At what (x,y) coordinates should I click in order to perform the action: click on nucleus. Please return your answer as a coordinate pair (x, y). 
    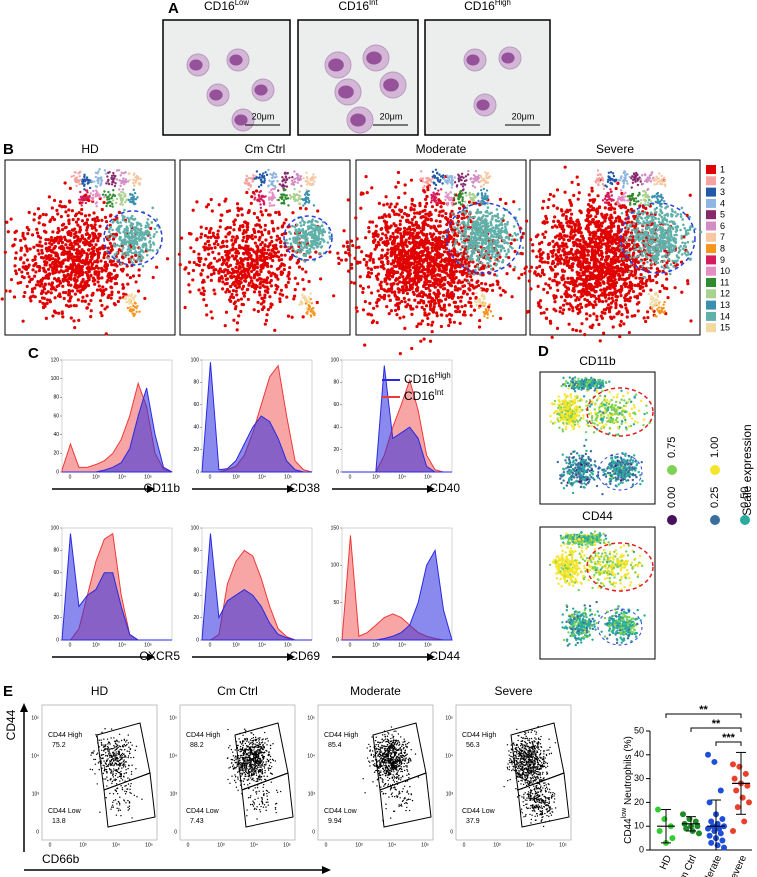
    Looking at the image, I should click on (473, 60).